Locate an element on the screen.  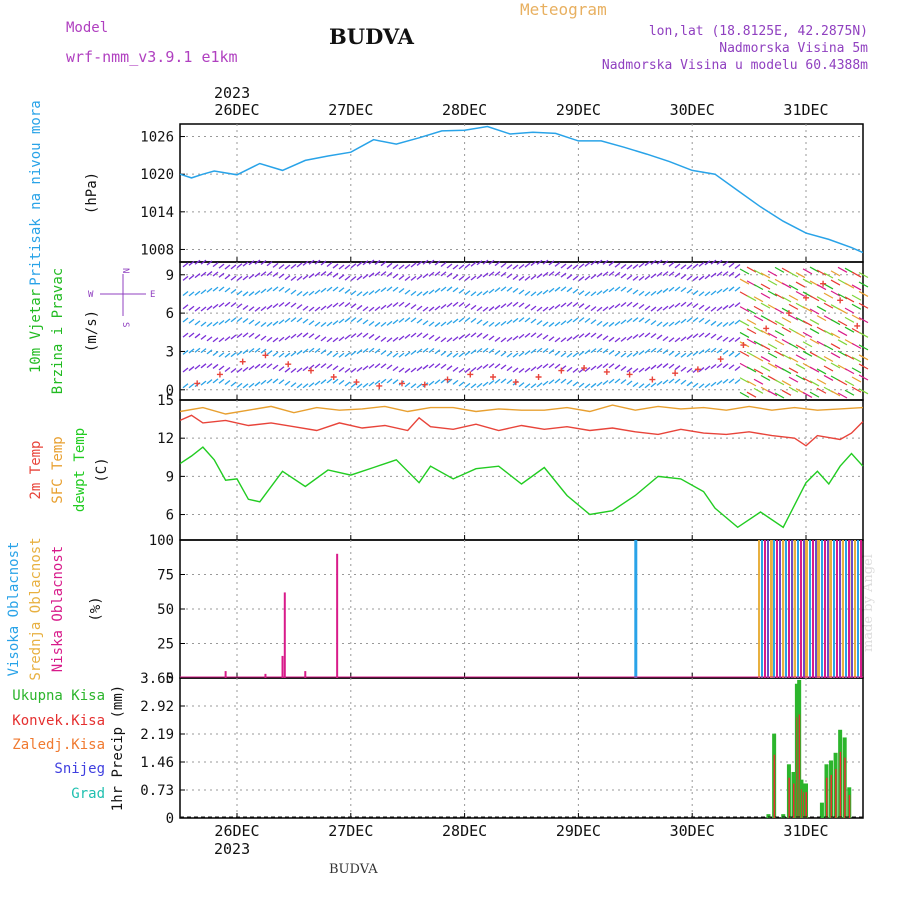
temp-axis-unit: (C) is located at coordinates (102, 469).